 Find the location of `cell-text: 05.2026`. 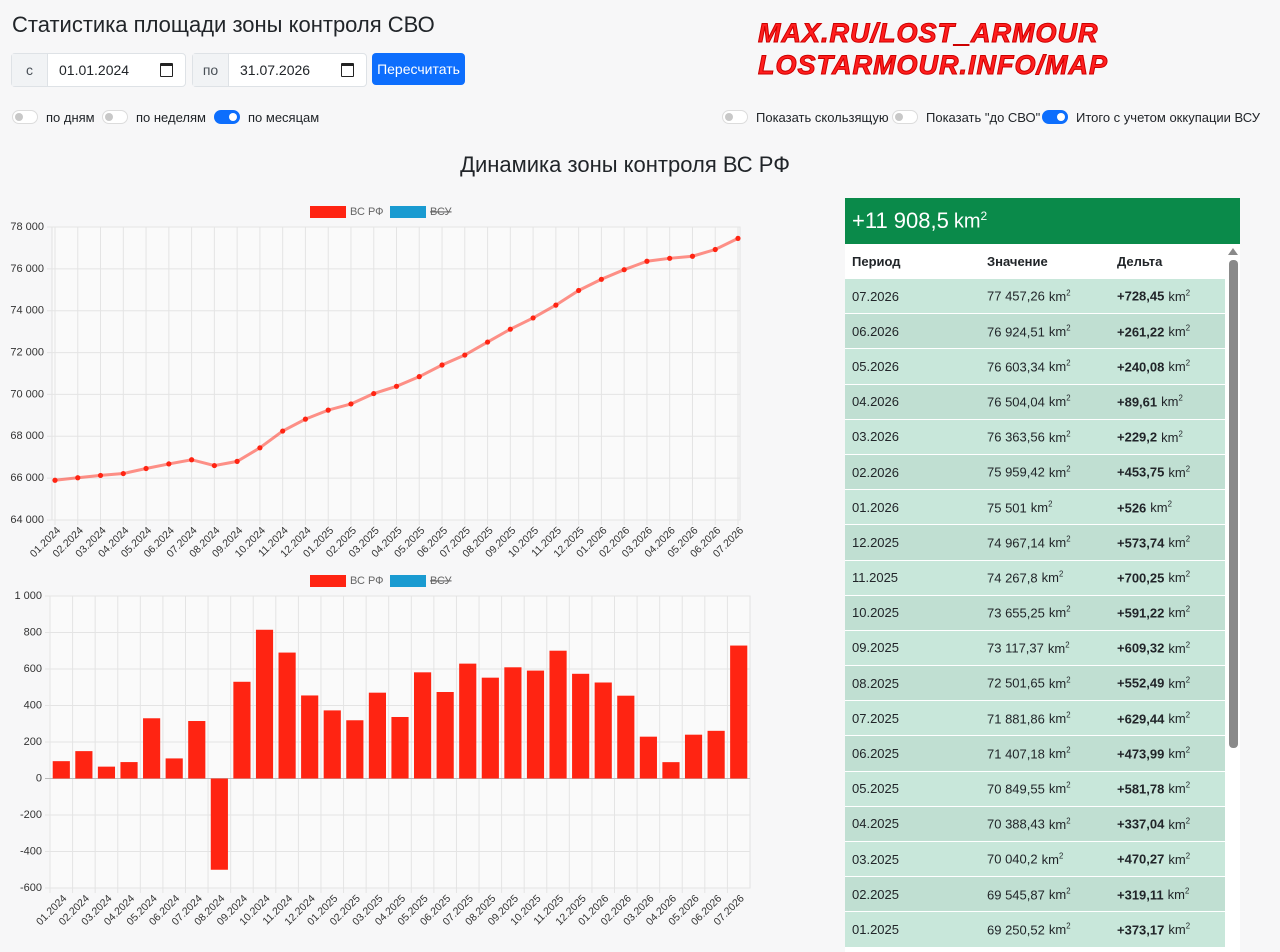

cell-text: 05.2026 is located at coordinates (875, 366).